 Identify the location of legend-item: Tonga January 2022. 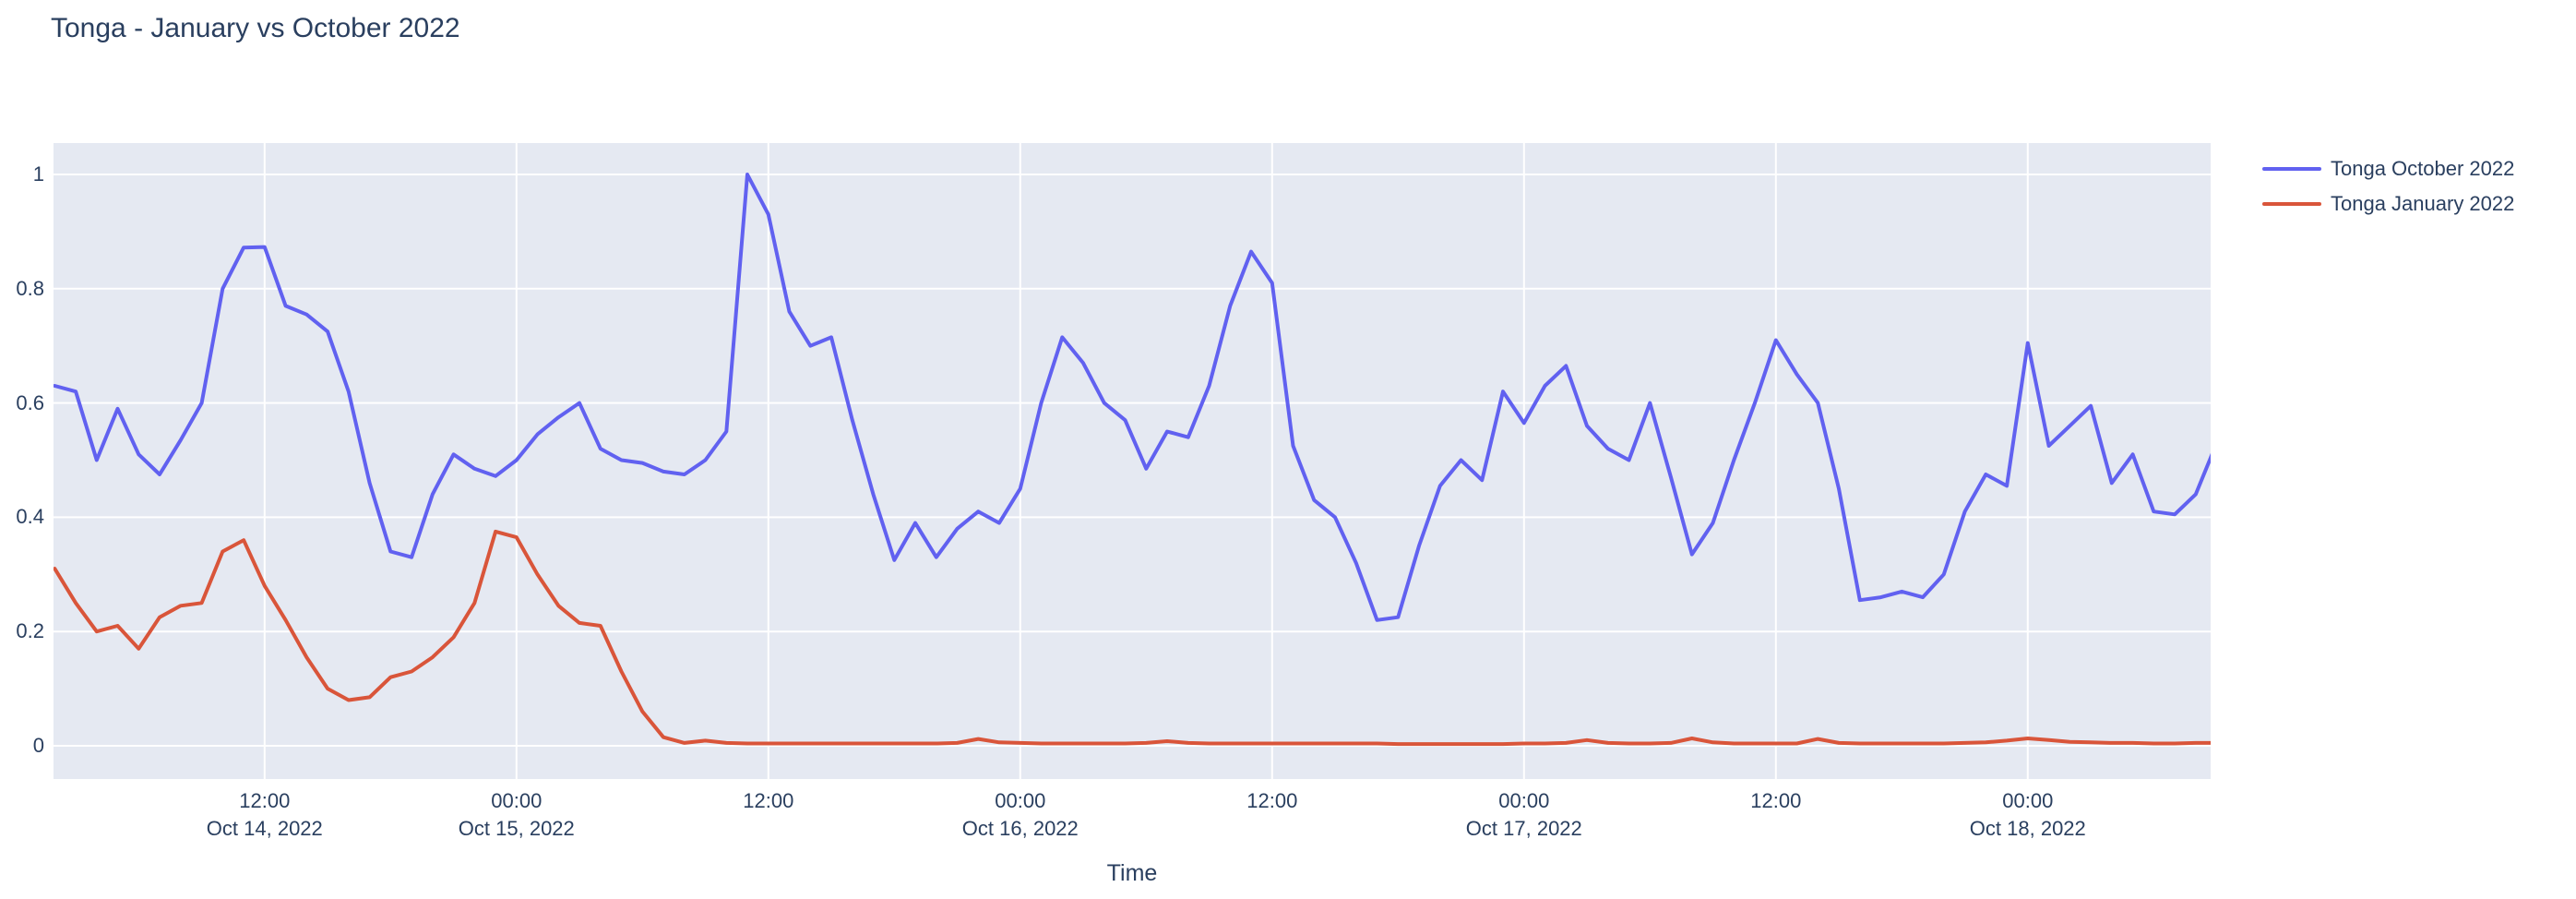
(2388, 204).